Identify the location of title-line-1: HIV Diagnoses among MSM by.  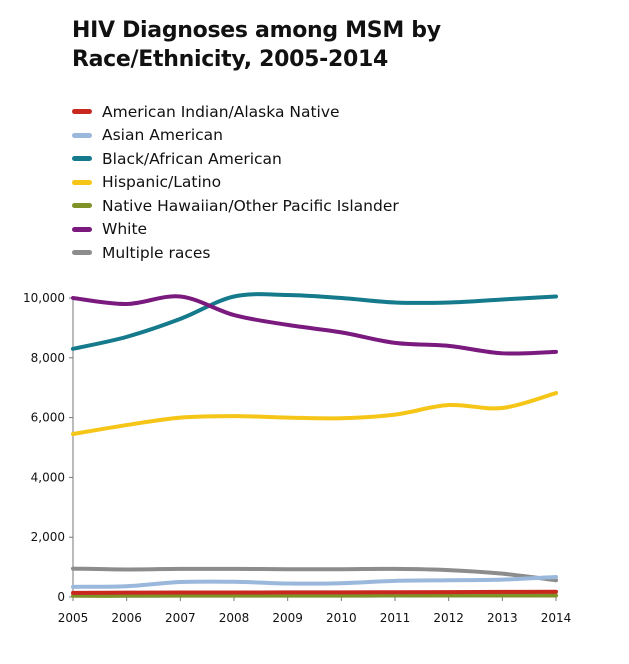
(256, 30).